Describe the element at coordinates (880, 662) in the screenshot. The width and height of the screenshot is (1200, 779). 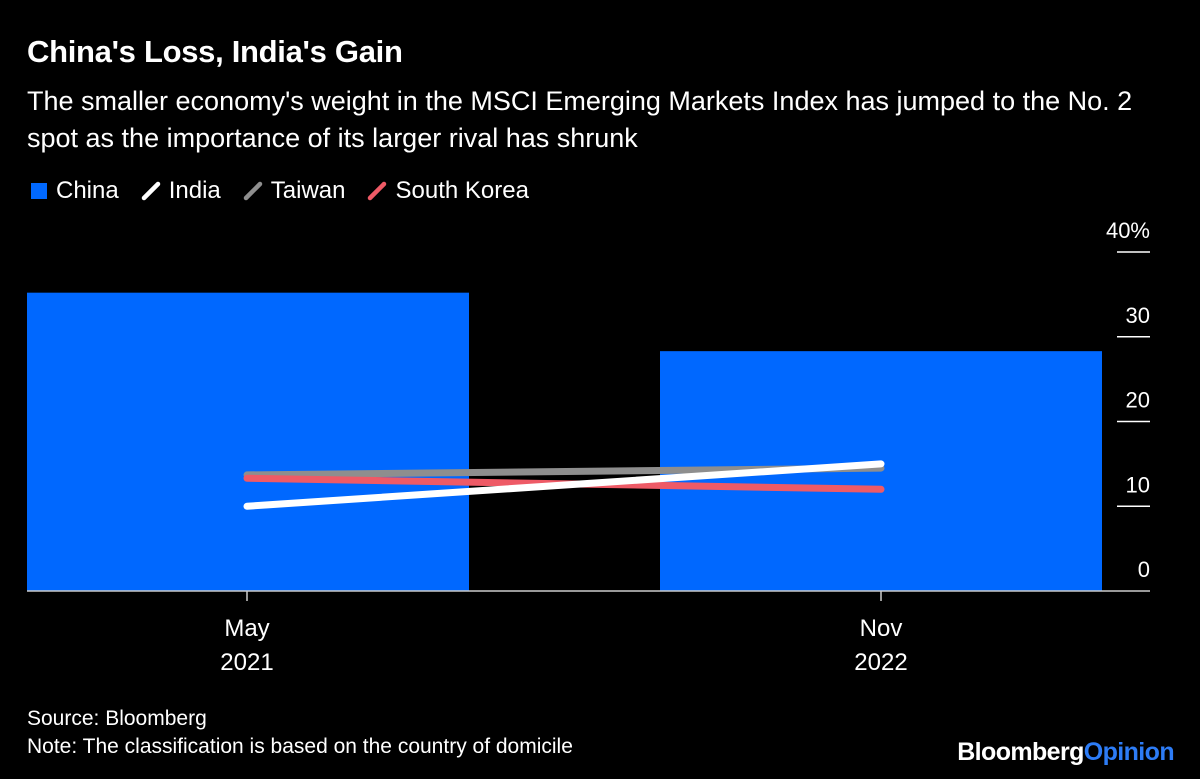
I see `x-tick-label-year-2022: 2022` at that location.